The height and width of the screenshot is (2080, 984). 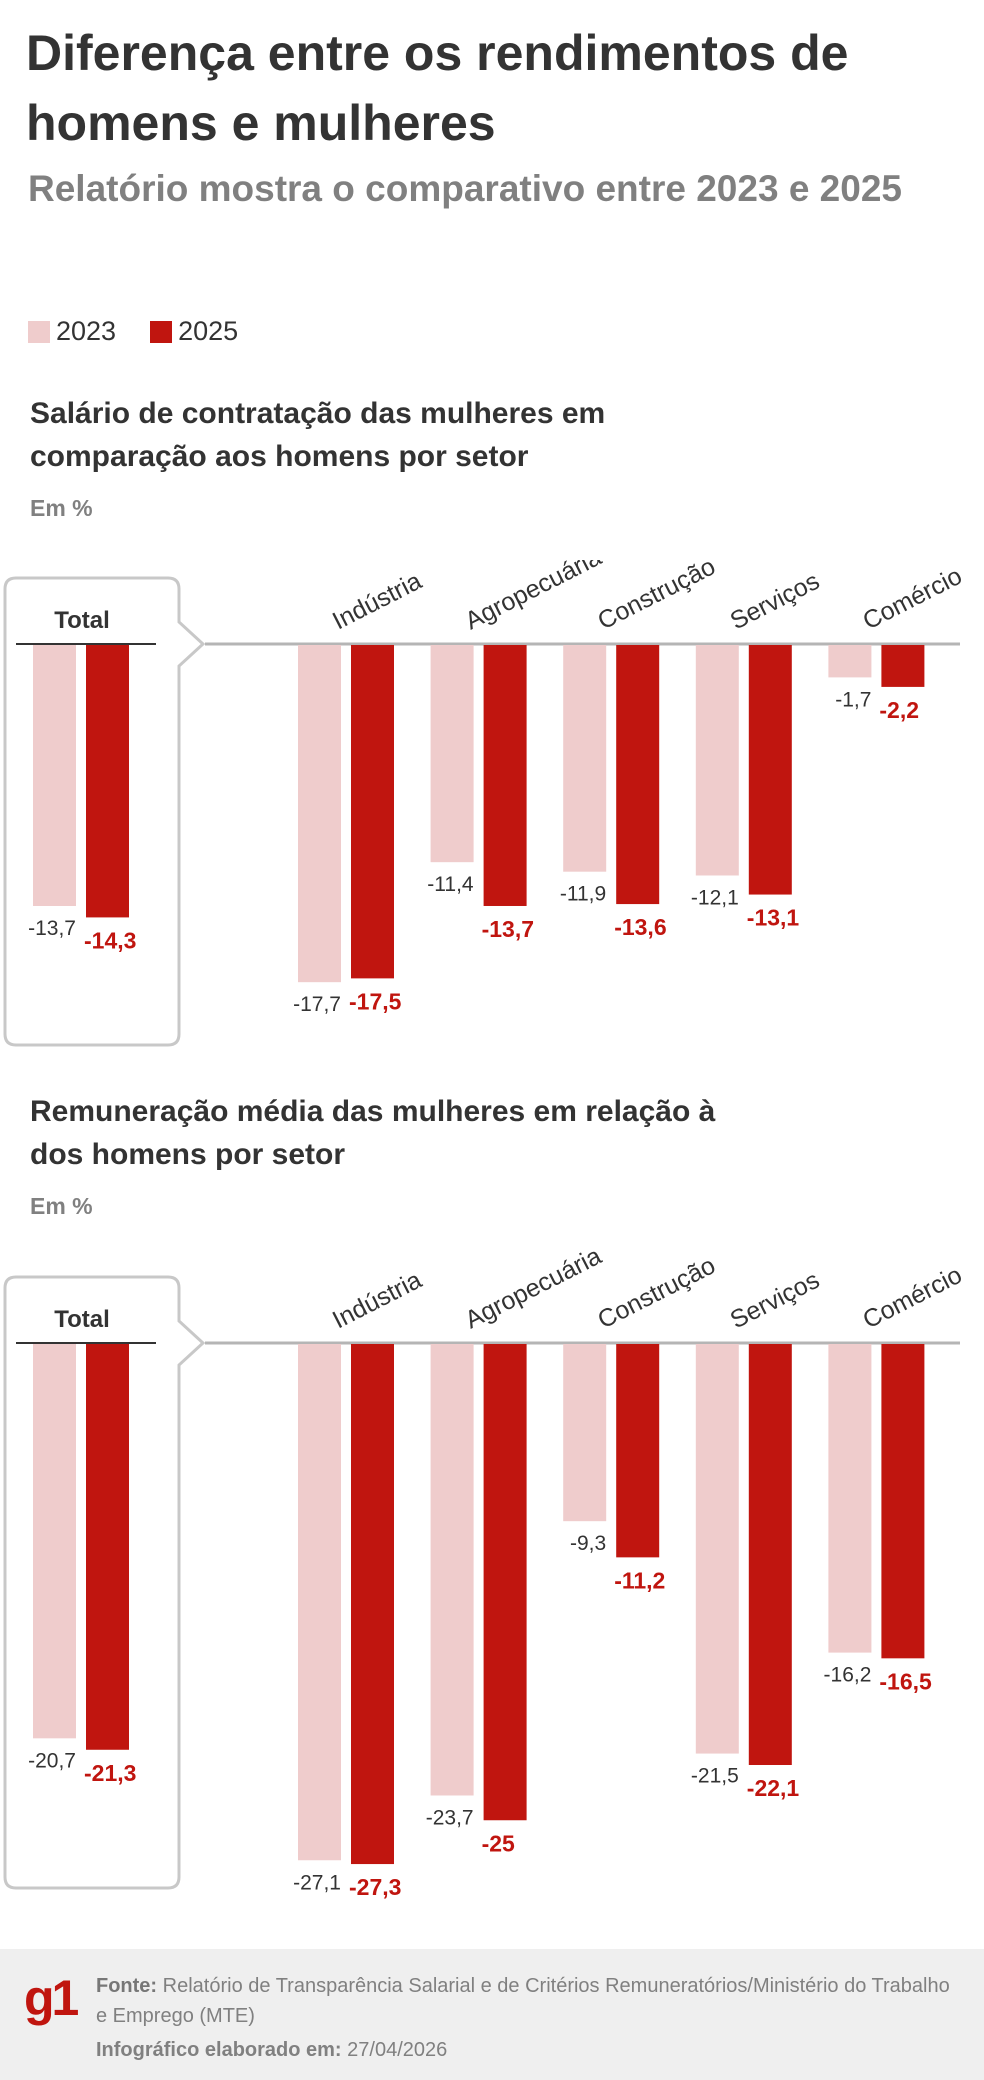 What do you see at coordinates (508, 929) in the screenshot?
I see `value-label-2025: -13,7` at bounding box center [508, 929].